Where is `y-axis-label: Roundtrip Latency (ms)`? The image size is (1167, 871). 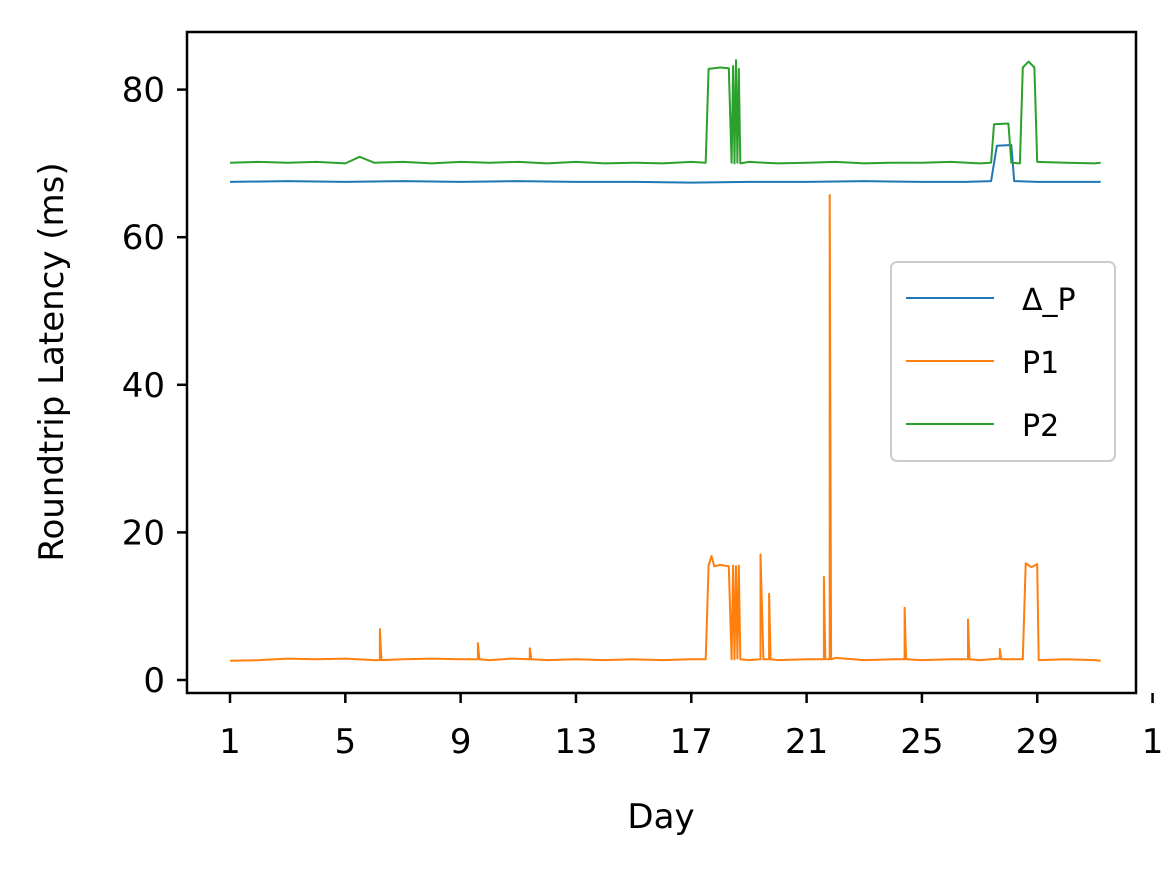
y-axis-label: Roundtrip Latency (ms) is located at coordinates (52, 361).